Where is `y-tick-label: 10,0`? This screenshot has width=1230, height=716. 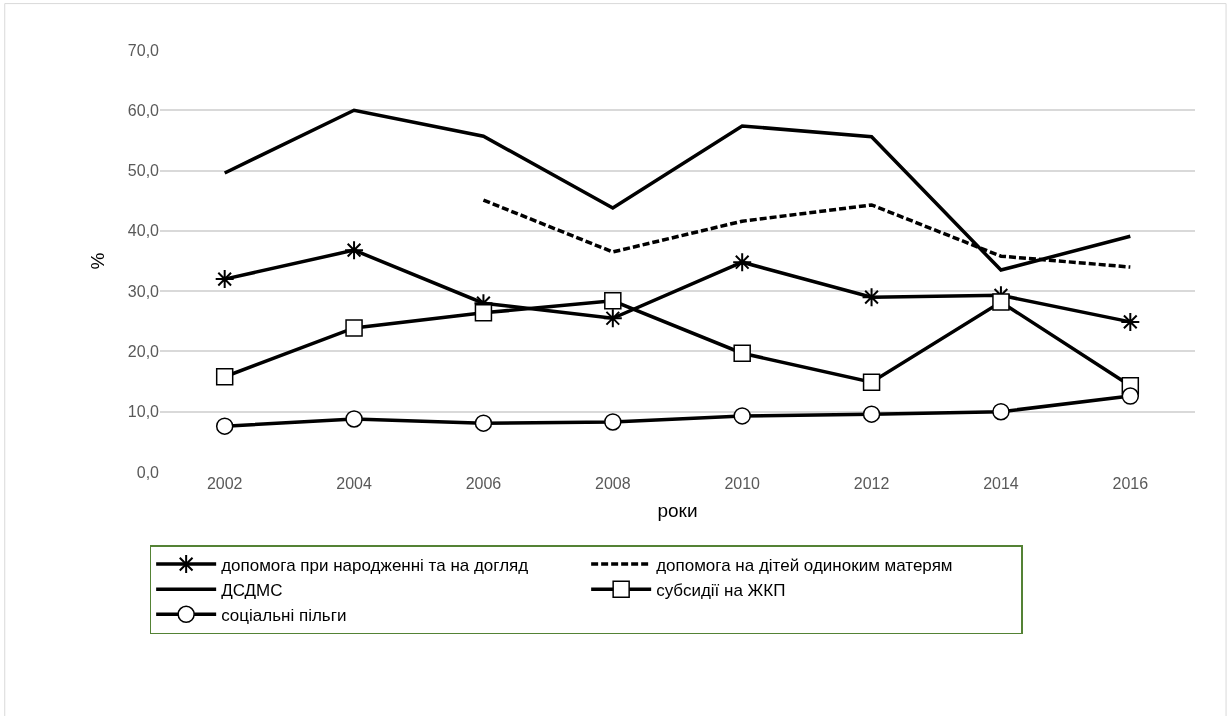
y-tick-label: 10,0 is located at coordinates (143, 412).